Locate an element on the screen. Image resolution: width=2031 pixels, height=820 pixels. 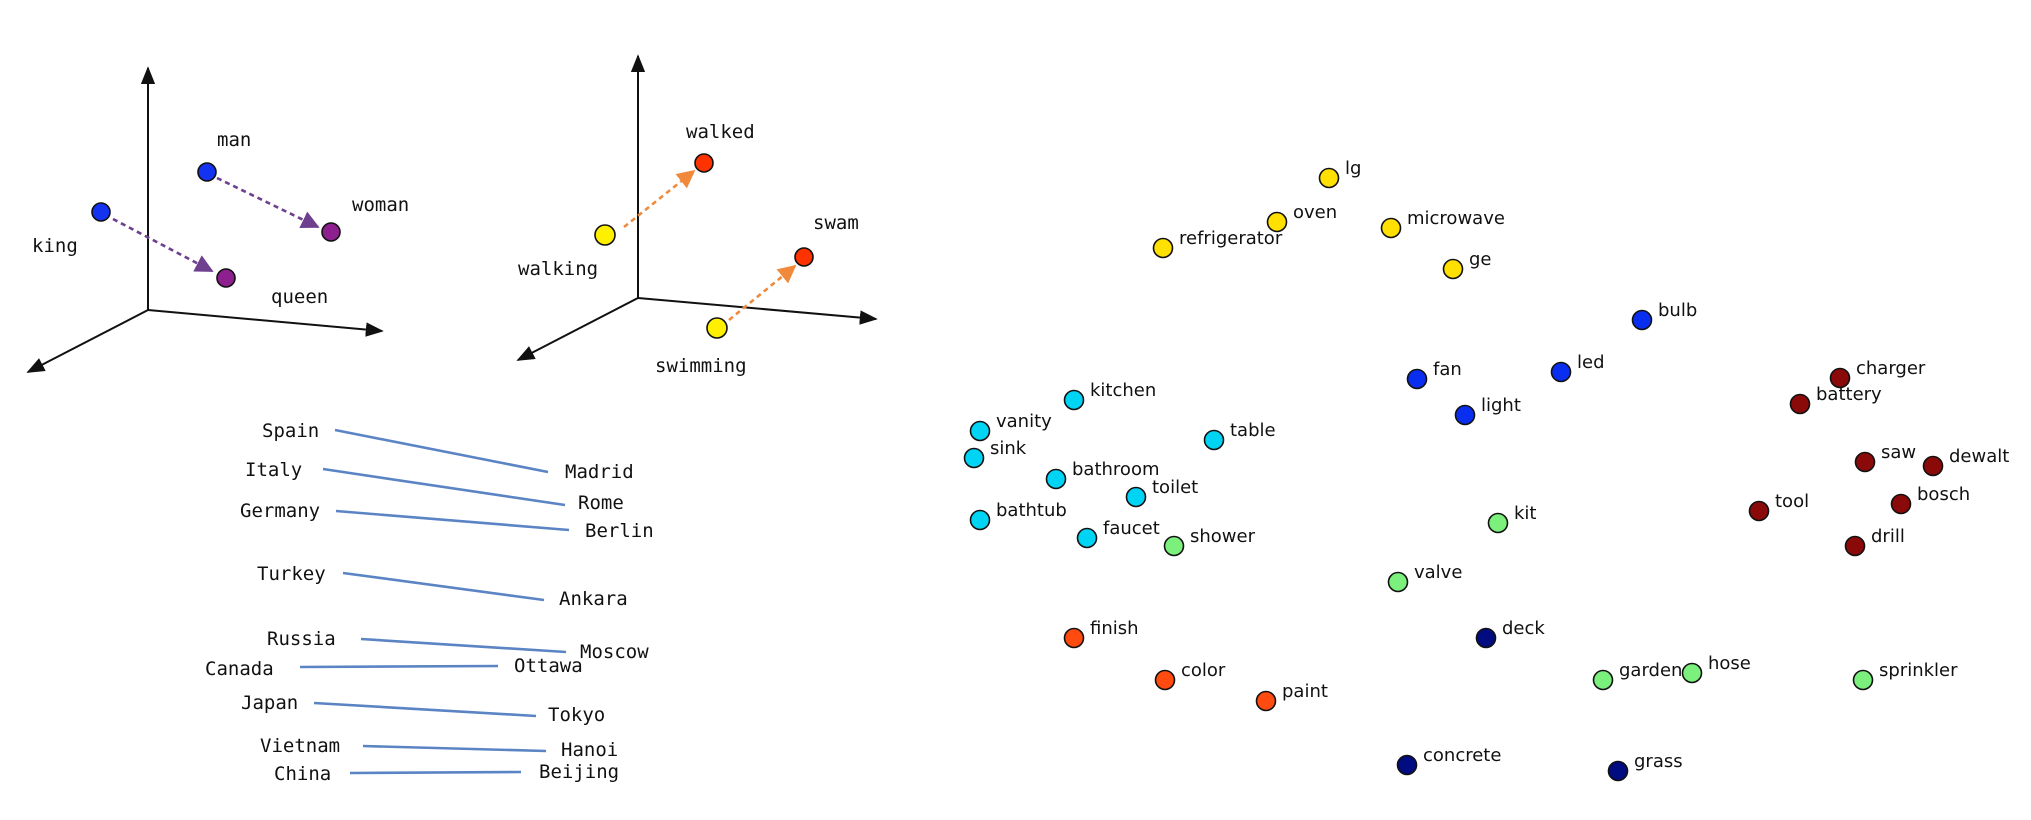
walked-dot is located at coordinates (704, 163).